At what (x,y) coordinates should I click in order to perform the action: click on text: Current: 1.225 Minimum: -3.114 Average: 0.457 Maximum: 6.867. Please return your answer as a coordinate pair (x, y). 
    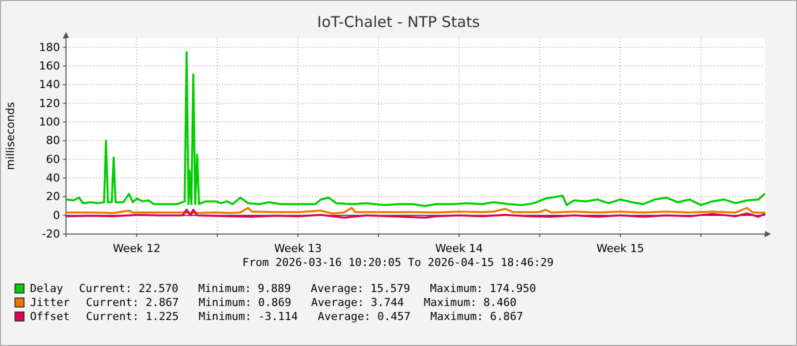
    Looking at the image, I should click on (305, 316).